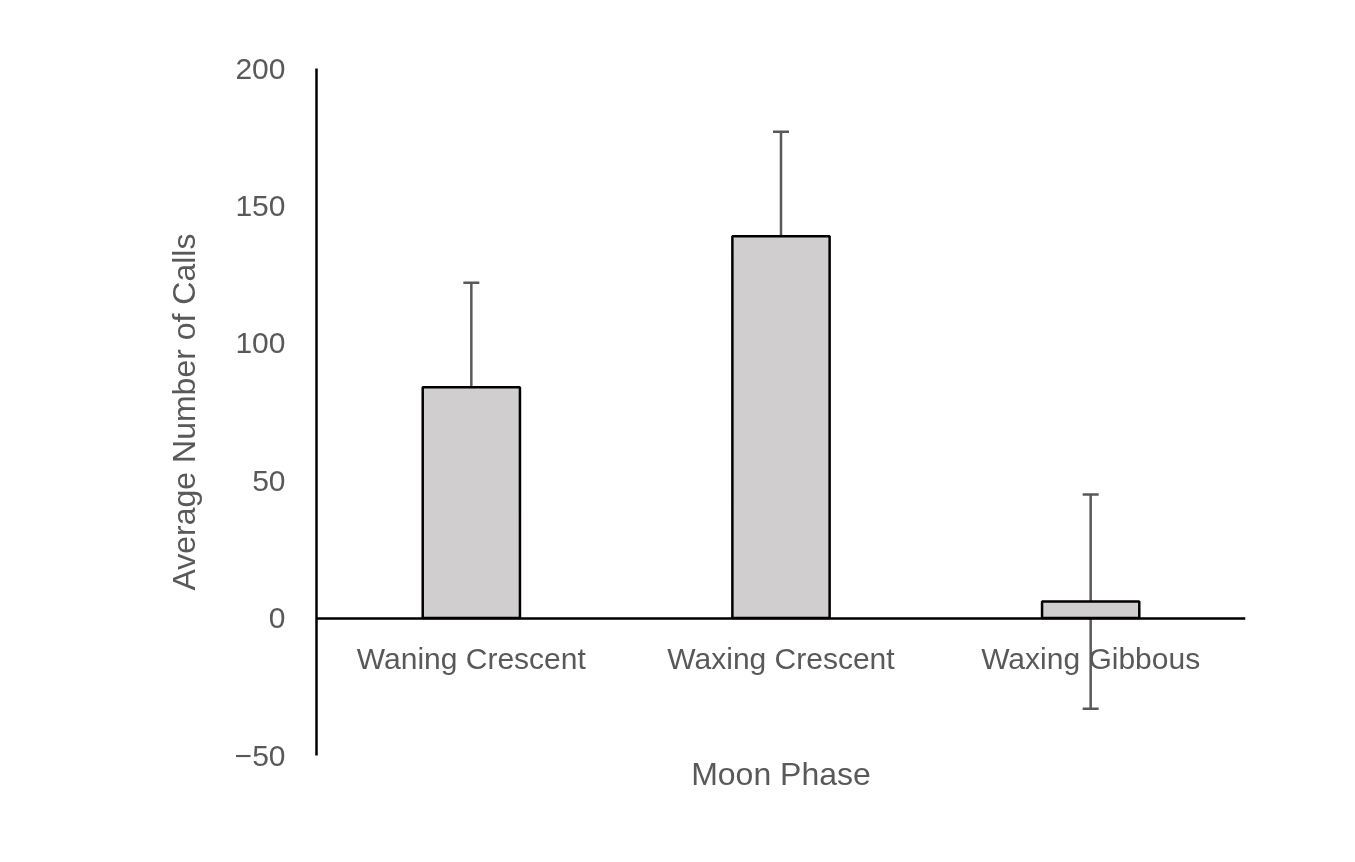 The image size is (1355, 862). I want to click on y-axis-title: Average Number of Calls, so click(183, 412).